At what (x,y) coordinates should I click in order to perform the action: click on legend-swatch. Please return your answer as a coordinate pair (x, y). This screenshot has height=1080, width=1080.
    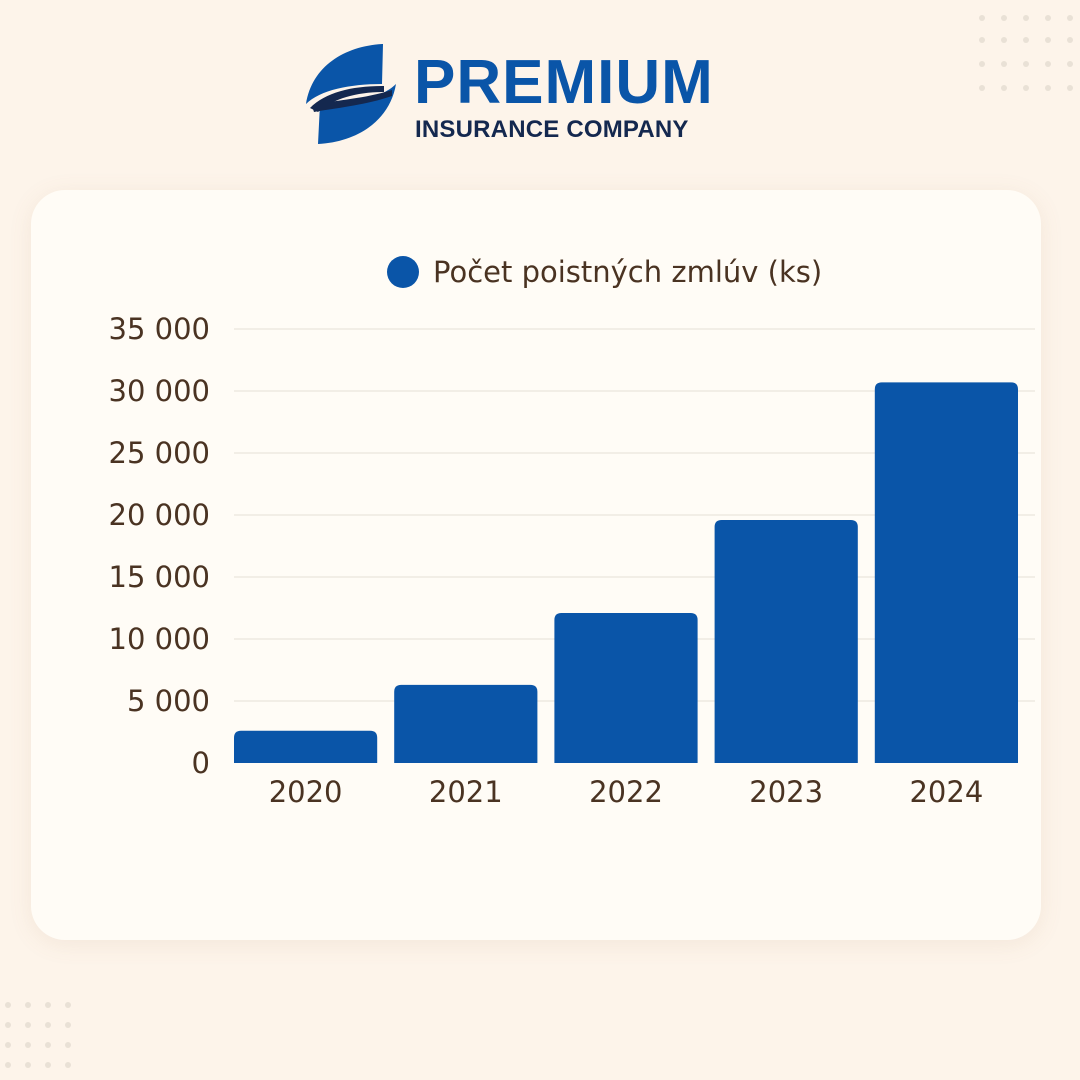
    Looking at the image, I should click on (403, 272).